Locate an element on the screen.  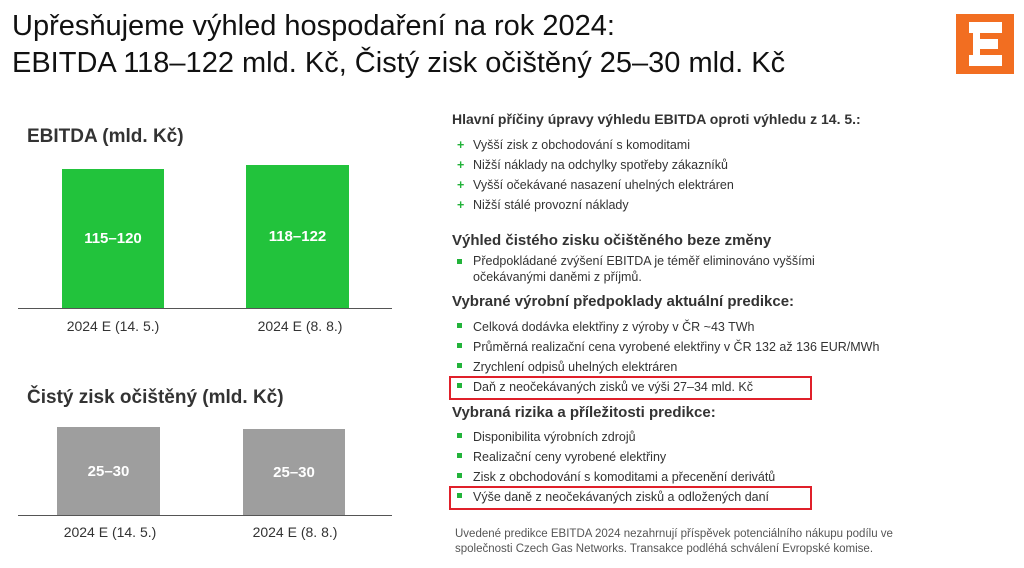
net-profit-chart-title: Čistý zisk očištěný (mld. Kč) is located at coordinates (155, 397).